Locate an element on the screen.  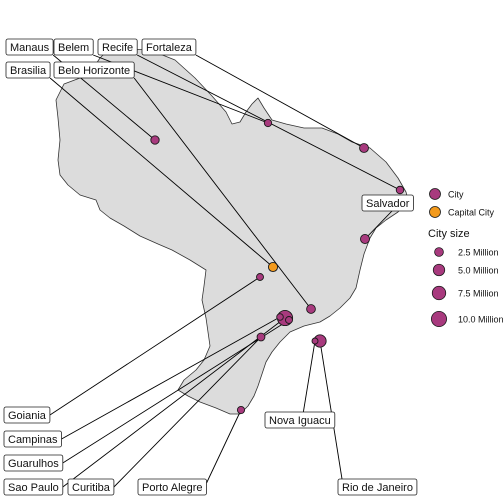
city-point-porto-alegre is located at coordinates (241, 410).